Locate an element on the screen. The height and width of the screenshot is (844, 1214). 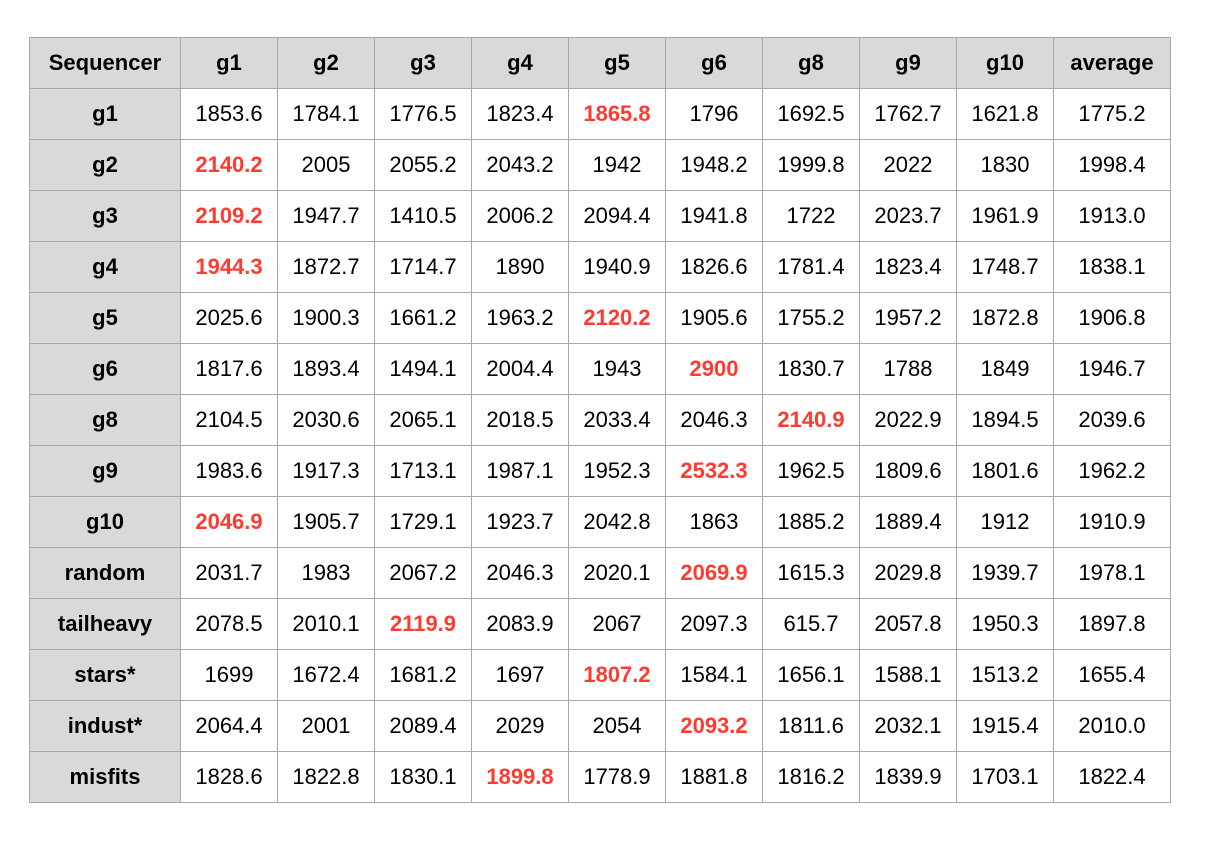
table-cell: 1872.7 is located at coordinates (326, 267).